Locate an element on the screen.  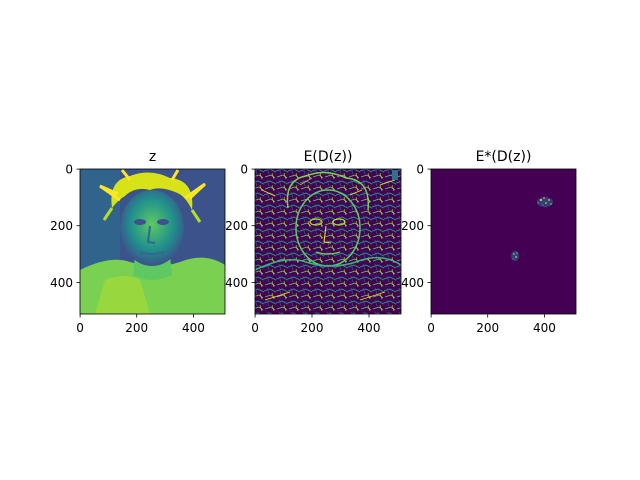
image-estar-dz is located at coordinates (503, 241).